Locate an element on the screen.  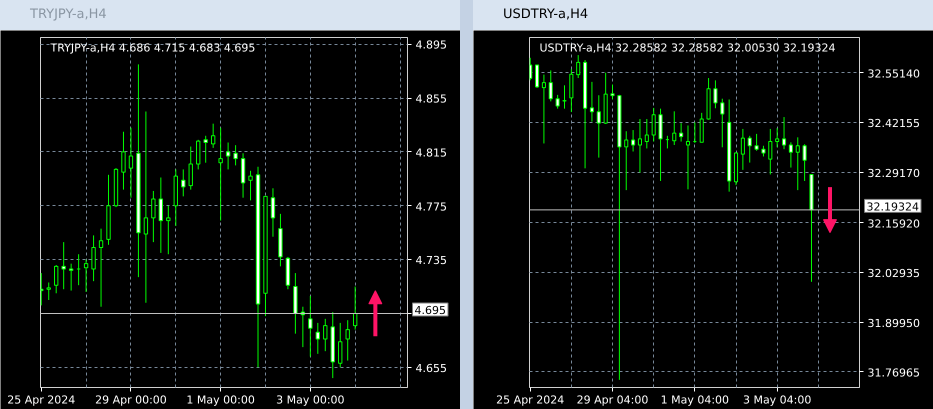
x-tick-label: 1 May 04:00 is located at coordinates (695, 400).